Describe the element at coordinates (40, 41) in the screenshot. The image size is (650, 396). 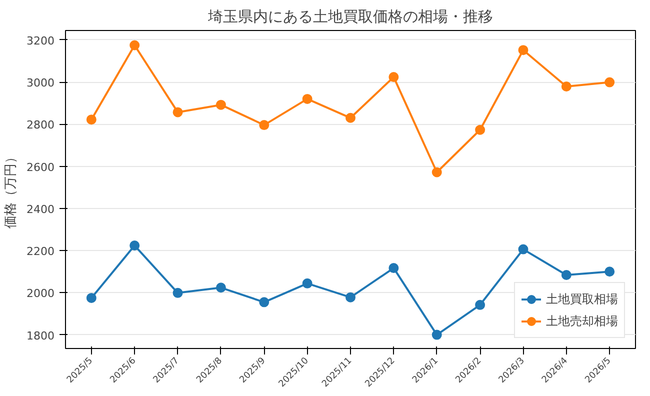
I see `y-tick-label: 3200` at that location.